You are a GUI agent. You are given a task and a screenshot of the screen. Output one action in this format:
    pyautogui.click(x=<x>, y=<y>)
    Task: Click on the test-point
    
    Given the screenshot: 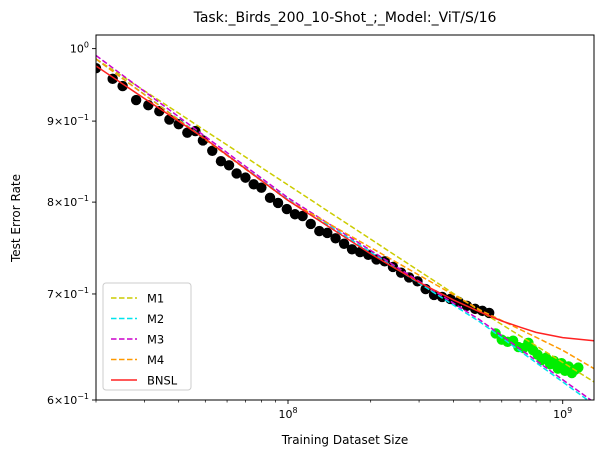 What is the action you would take?
    pyautogui.click(x=578, y=367)
    